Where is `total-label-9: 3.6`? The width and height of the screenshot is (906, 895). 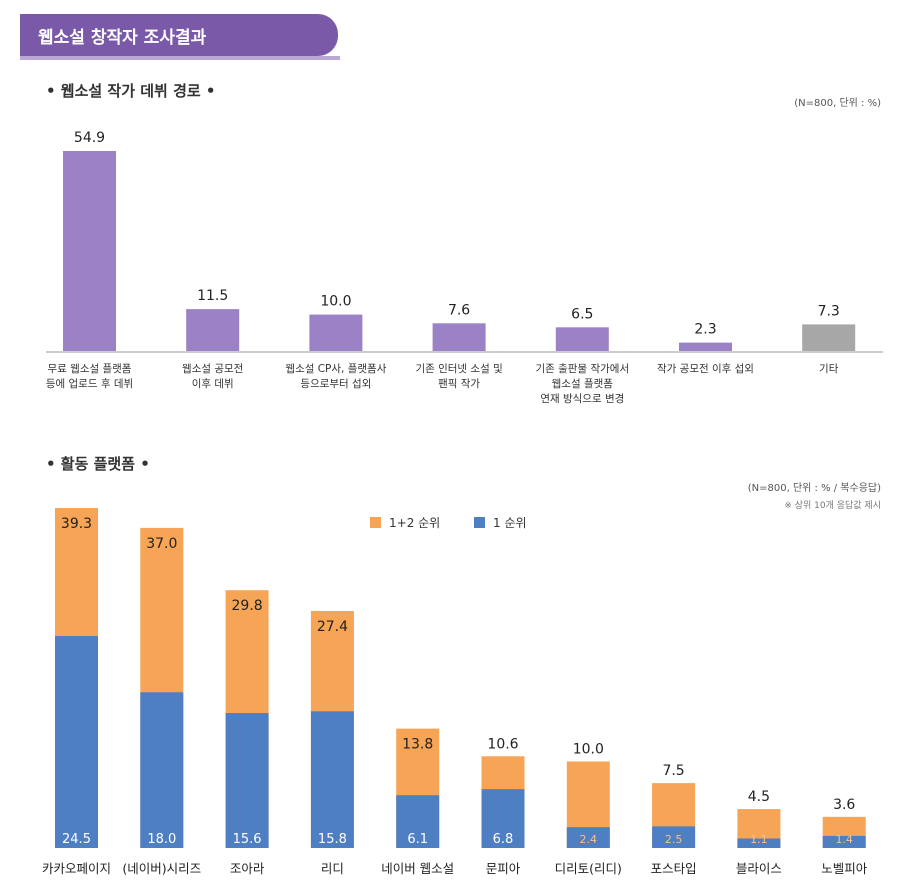 total-label-9: 3.6 is located at coordinates (844, 805).